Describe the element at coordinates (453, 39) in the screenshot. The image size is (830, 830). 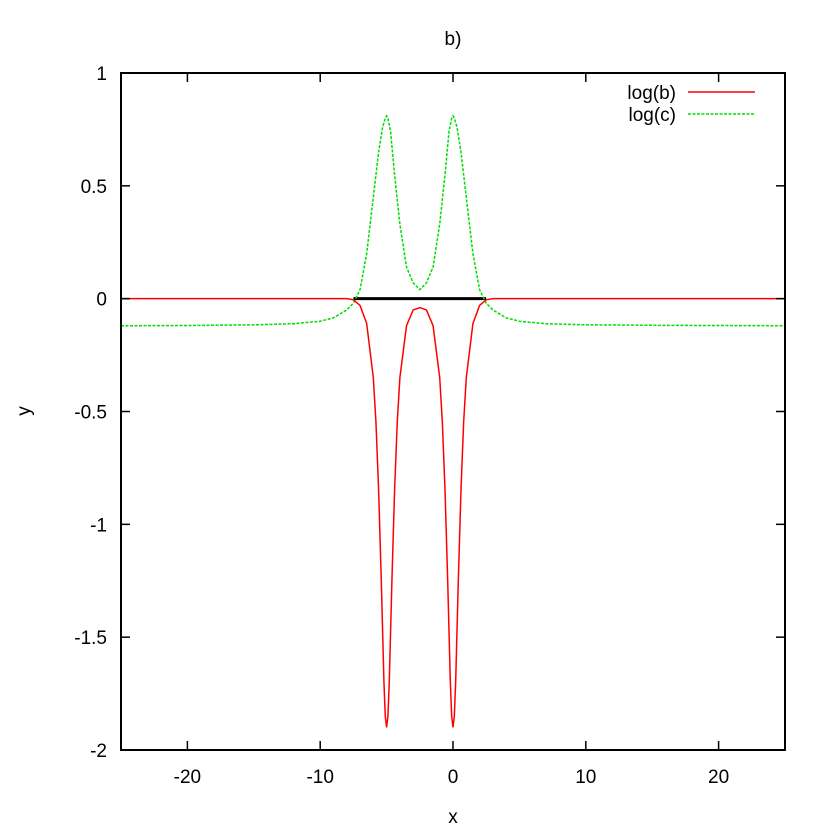
I see `chart-title: b)` at that location.